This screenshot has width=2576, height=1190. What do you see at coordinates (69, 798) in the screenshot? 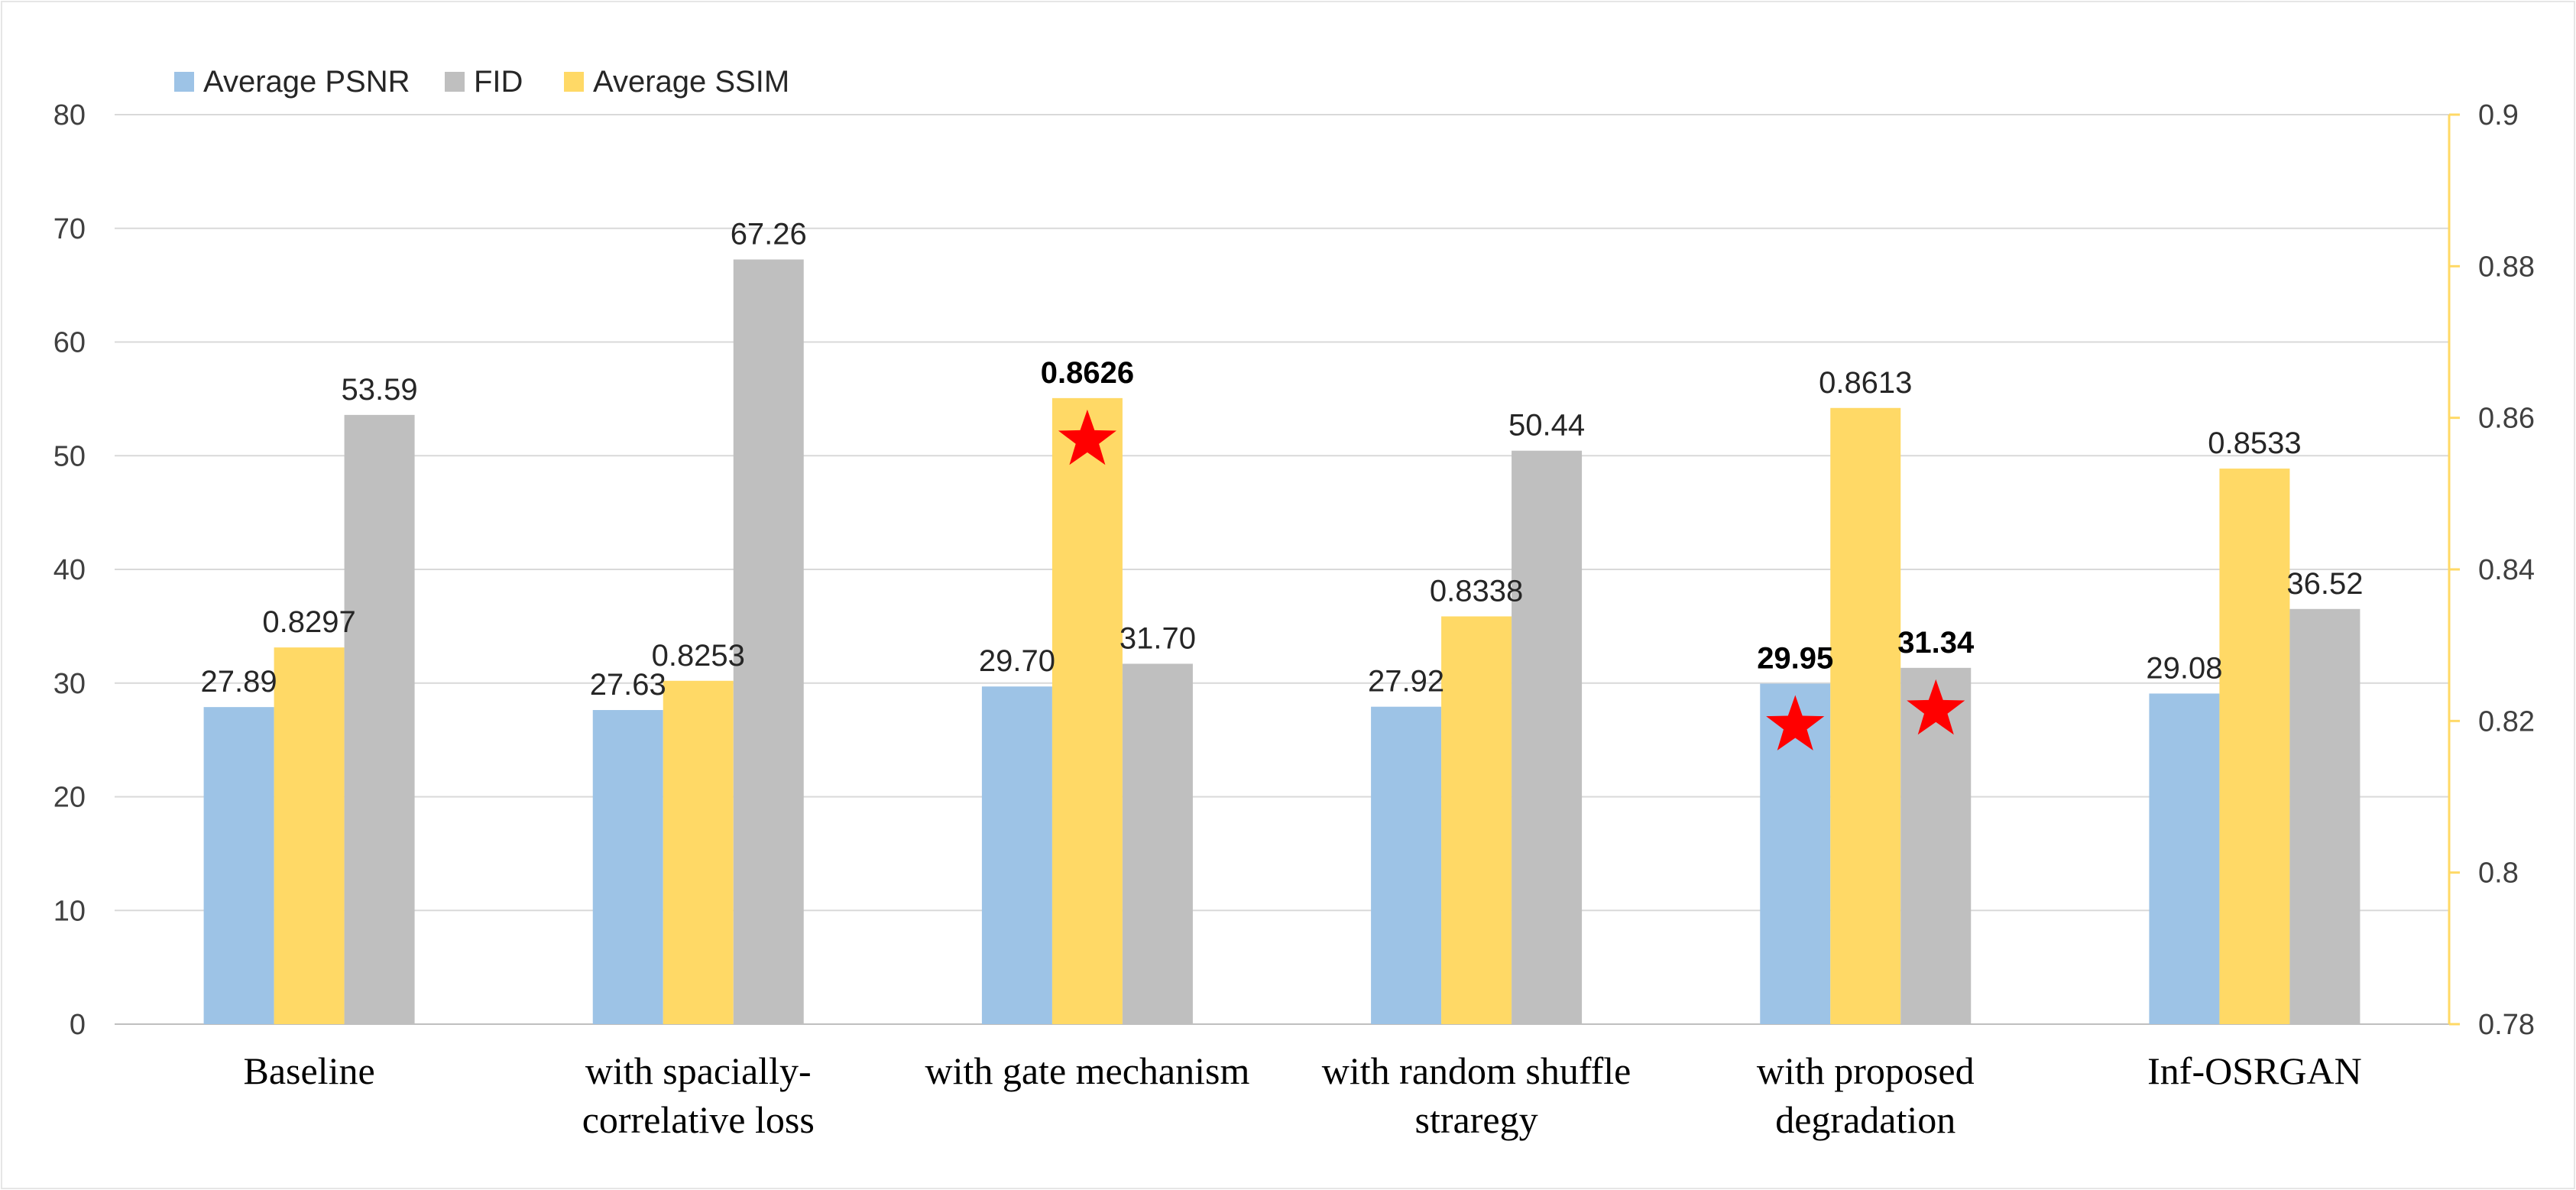
I see `left-axis-tick-label: 20` at bounding box center [69, 798].